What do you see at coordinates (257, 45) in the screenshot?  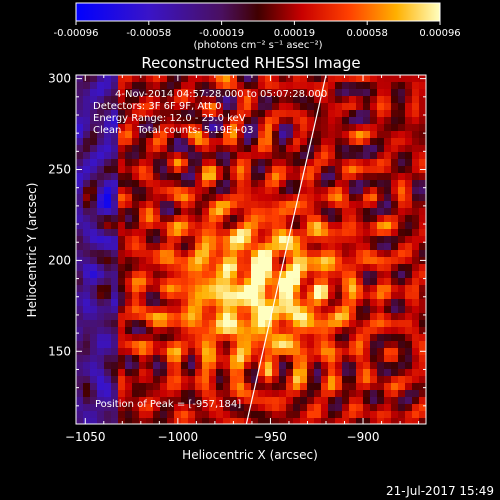 I see `colorbar-label: (photons cm⁻² s⁻¹ asec⁻²)` at bounding box center [257, 45].